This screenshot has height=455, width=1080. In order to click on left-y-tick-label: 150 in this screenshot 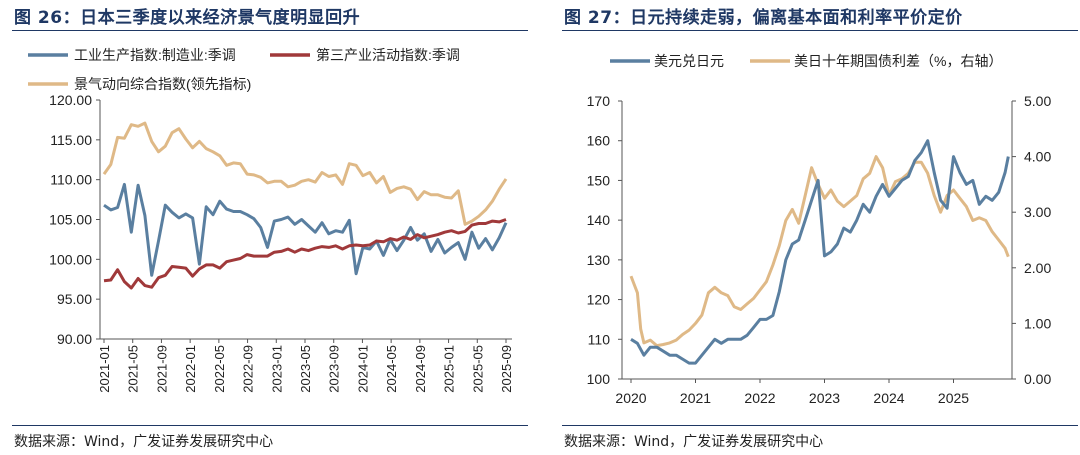, I will do `click(599, 180)`.